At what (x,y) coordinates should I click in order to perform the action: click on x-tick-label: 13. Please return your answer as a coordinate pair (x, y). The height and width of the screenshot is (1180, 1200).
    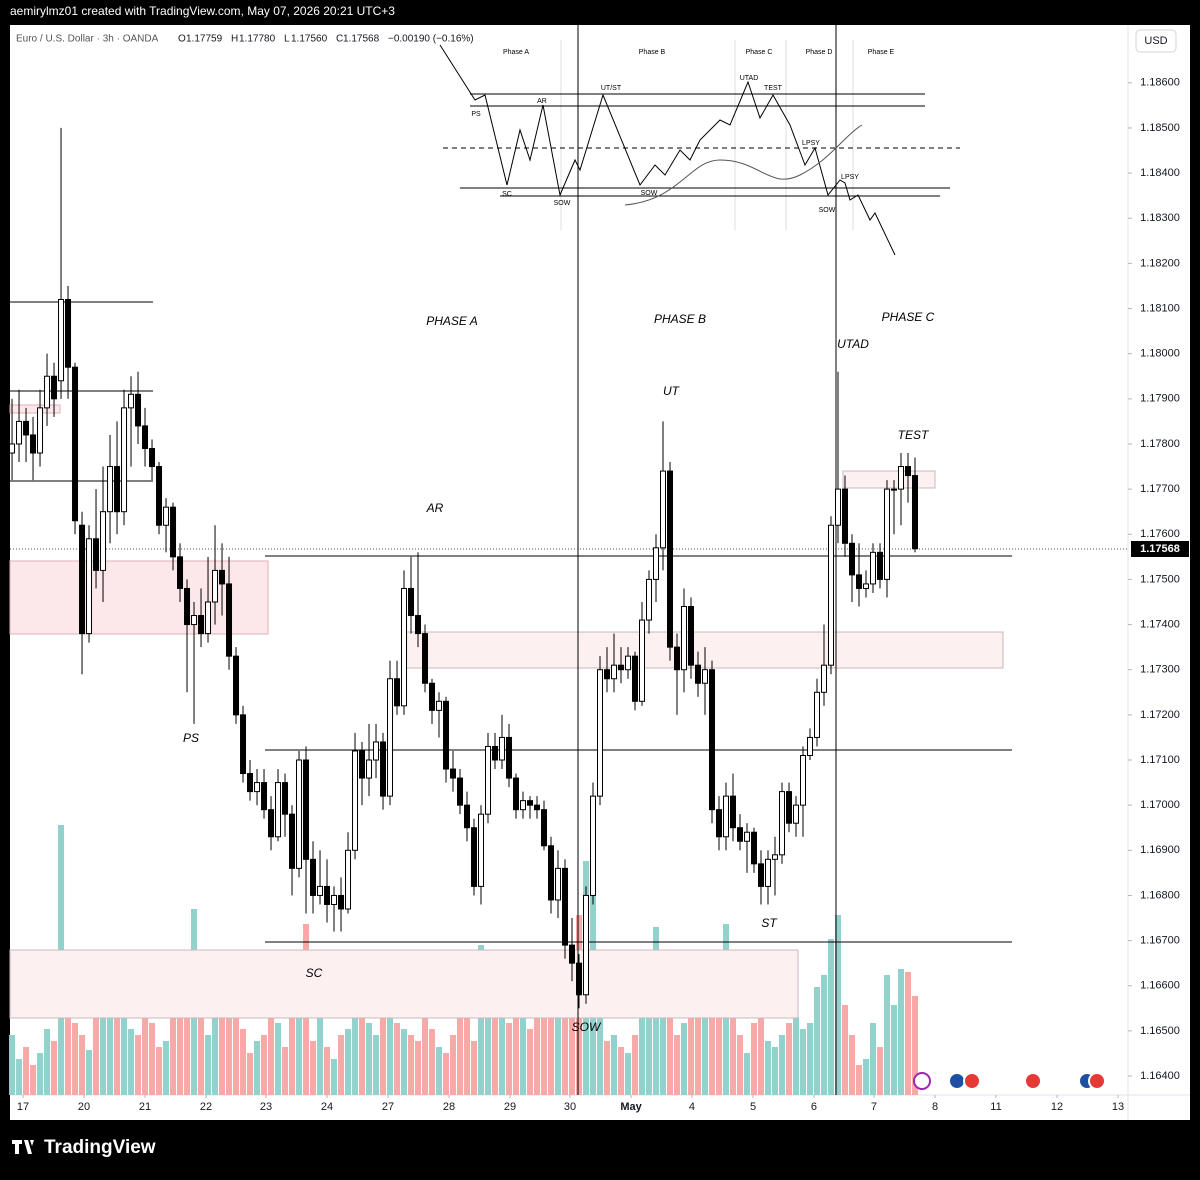
    Looking at the image, I should click on (1118, 1107).